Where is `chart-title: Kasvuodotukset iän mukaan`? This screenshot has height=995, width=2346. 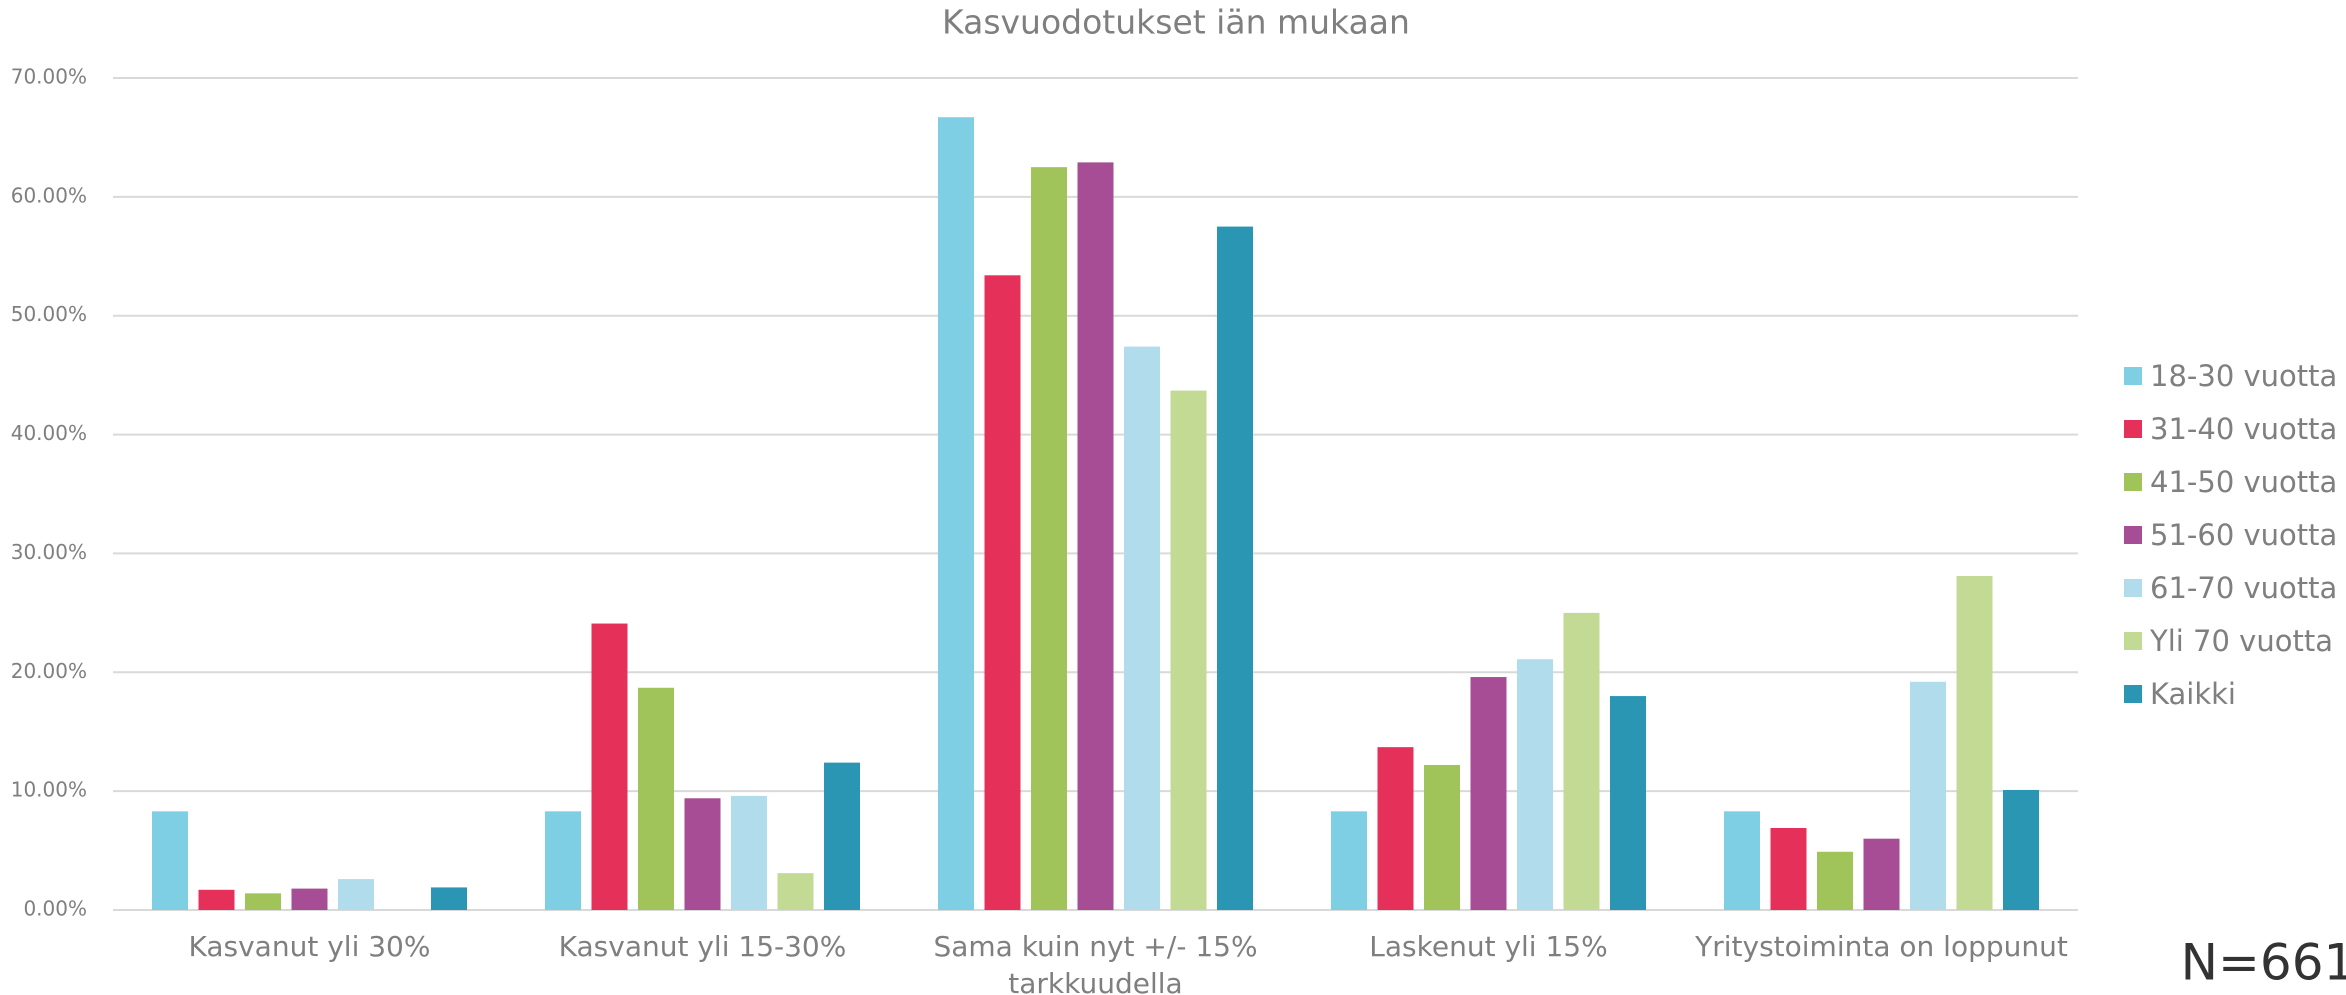 chart-title: Kasvuodotukset iän mukaan is located at coordinates (1176, 22).